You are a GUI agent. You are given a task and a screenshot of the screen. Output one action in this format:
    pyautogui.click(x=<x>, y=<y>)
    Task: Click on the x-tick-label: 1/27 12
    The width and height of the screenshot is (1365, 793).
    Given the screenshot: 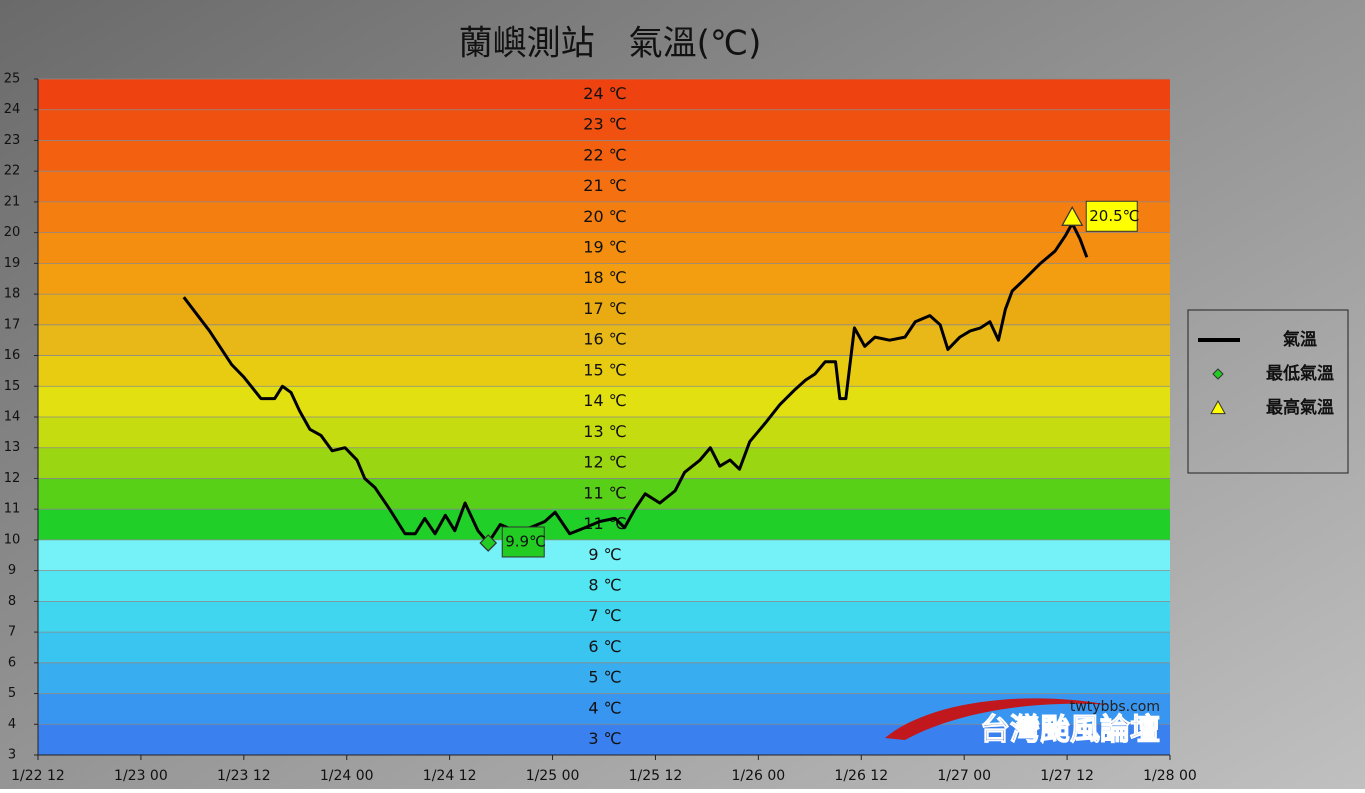 What is the action you would take?
    pyautogui.click(x=1067, y=776)
    